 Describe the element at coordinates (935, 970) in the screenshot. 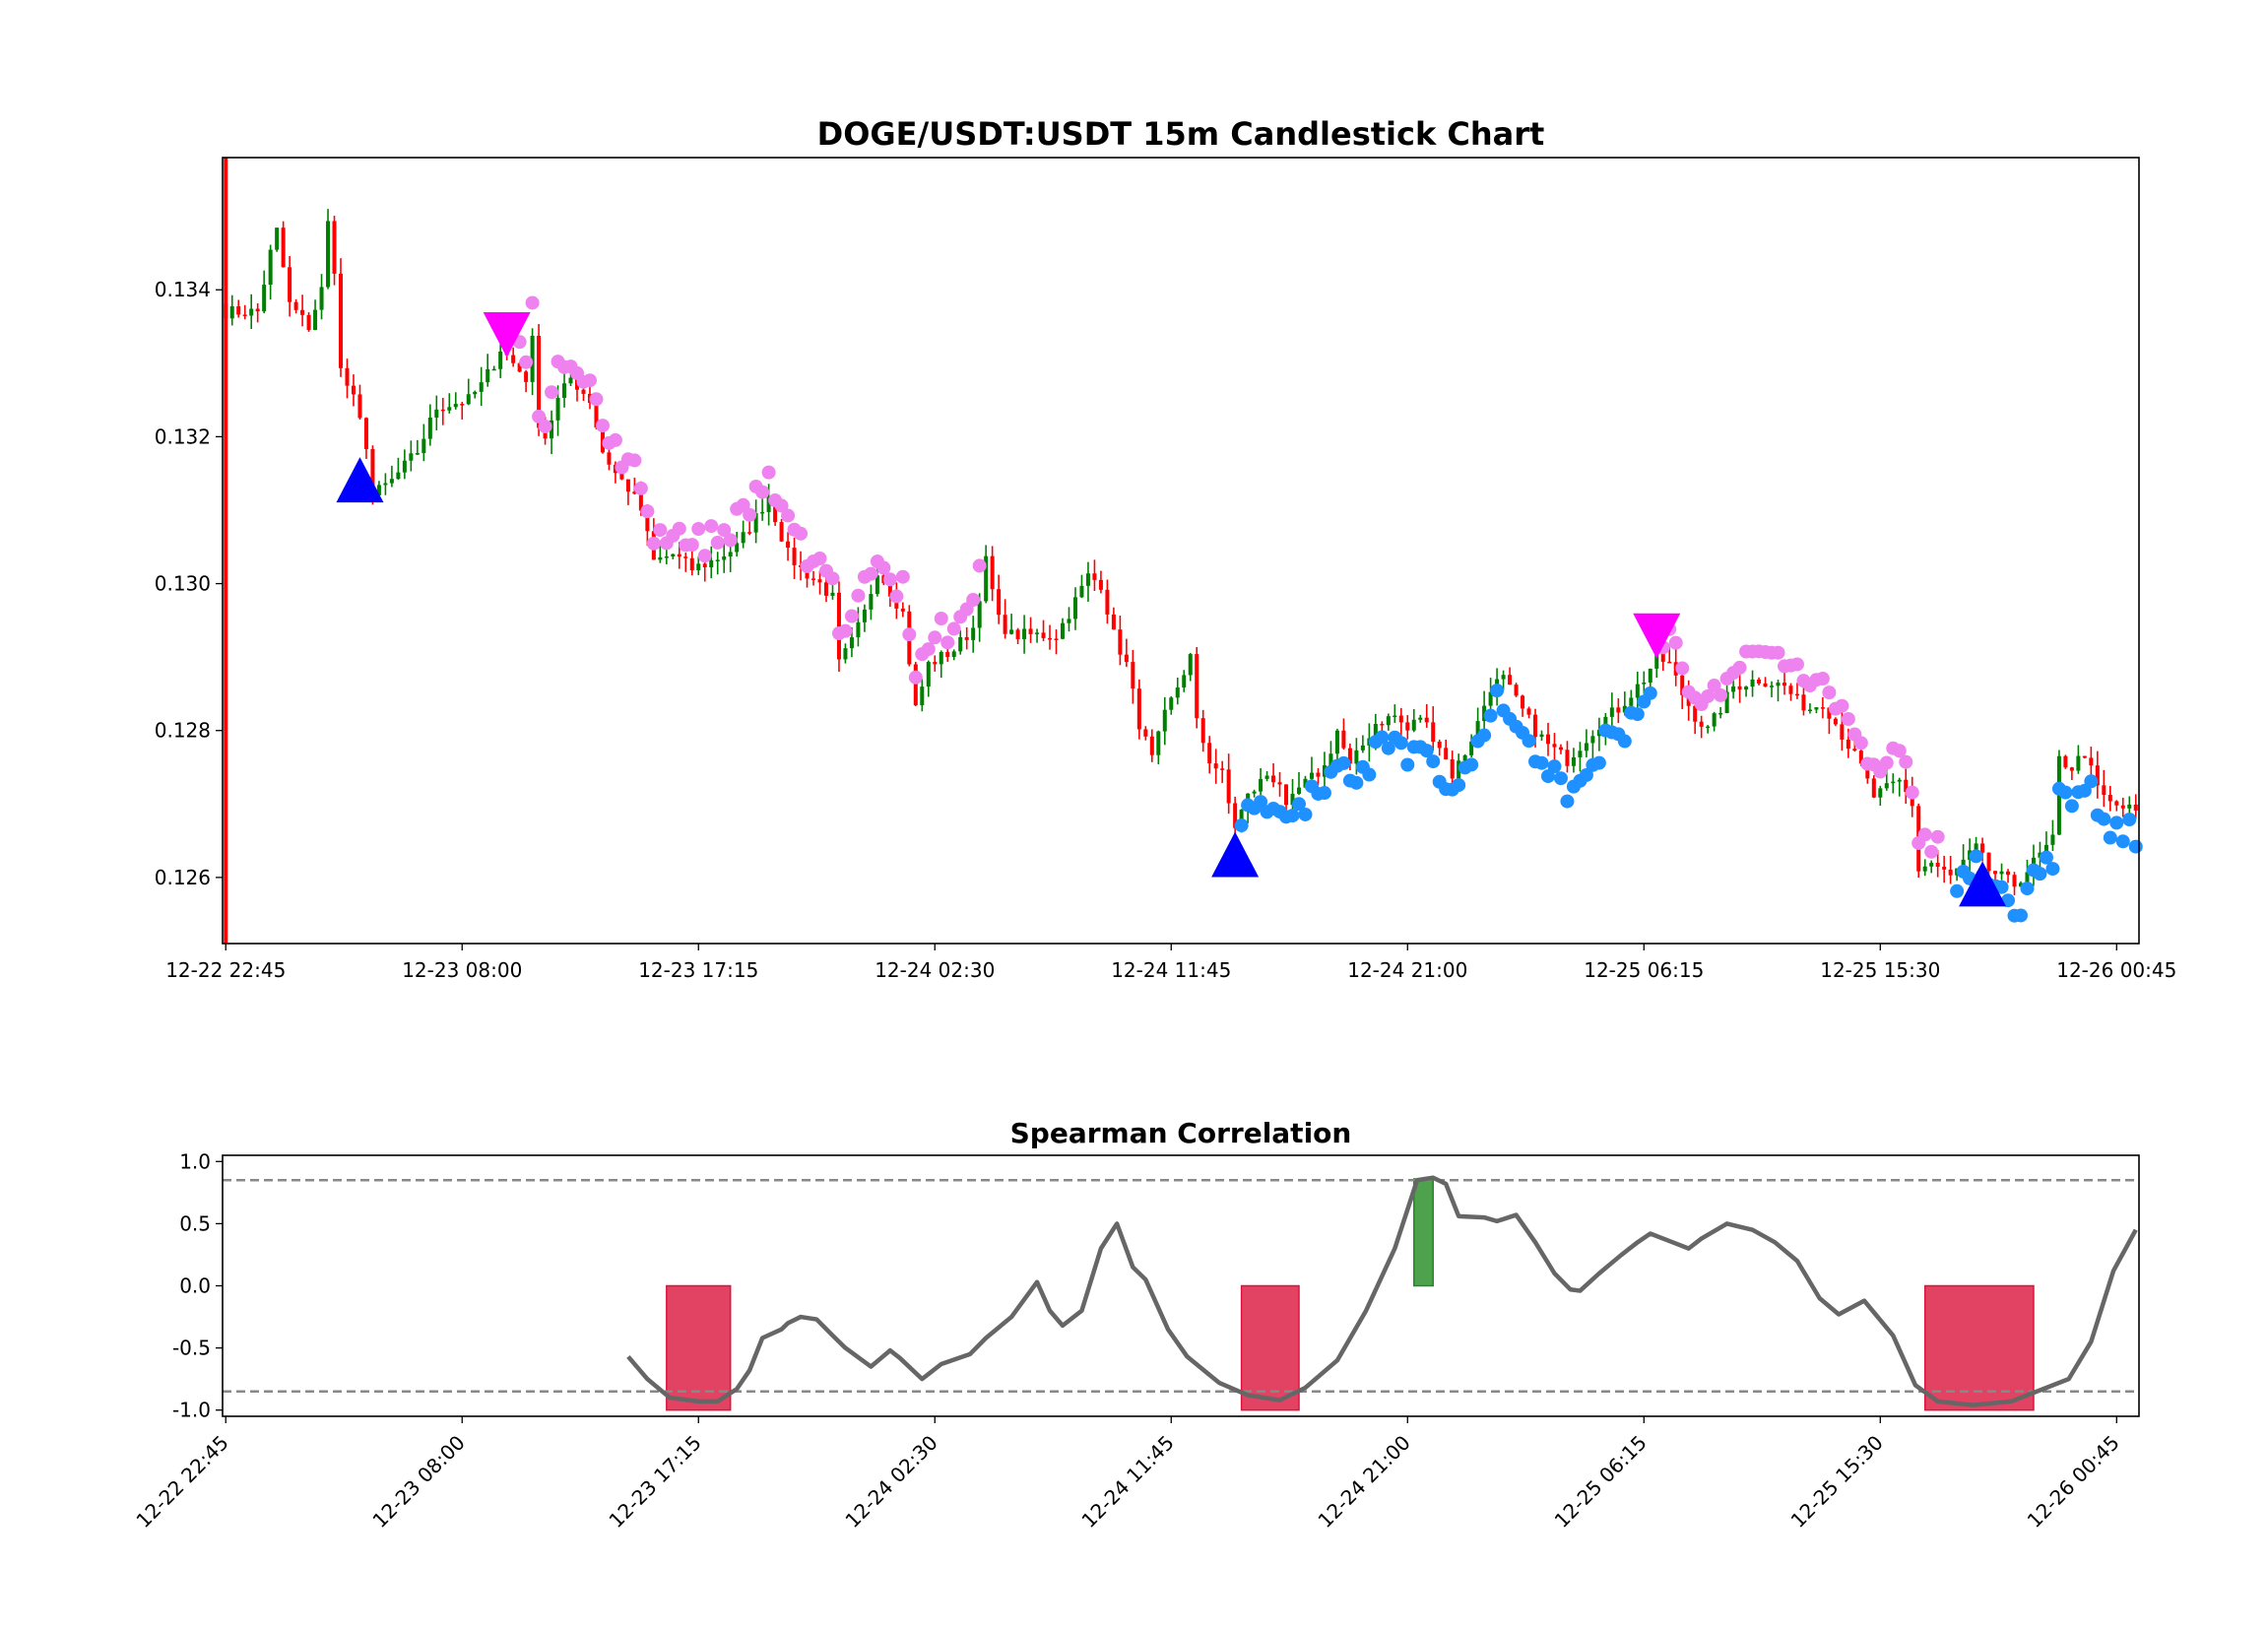

I see `x-tick-label: 12-24 02:30` at that location.